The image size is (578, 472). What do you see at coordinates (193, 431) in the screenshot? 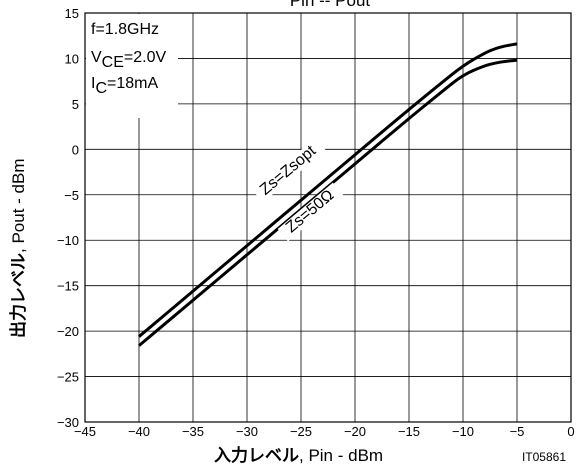
I see `x-tick-label: −35` at bounding box center [193, 431].